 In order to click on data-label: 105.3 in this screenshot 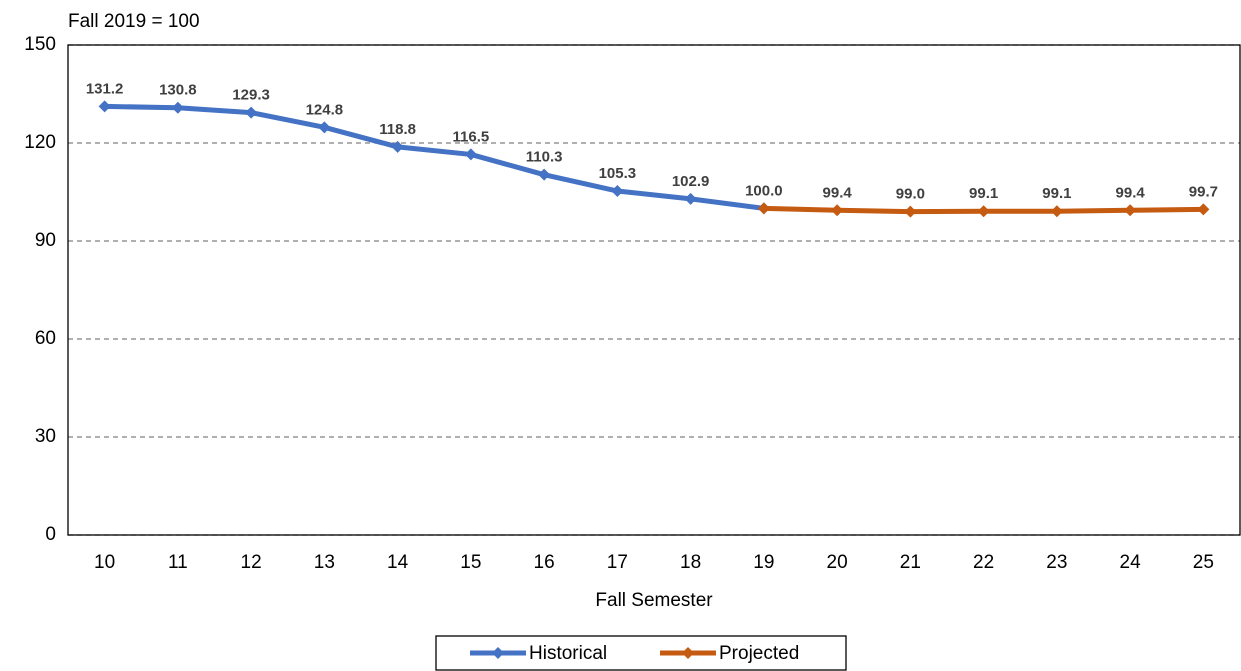, I will do `click(618, 173)`.